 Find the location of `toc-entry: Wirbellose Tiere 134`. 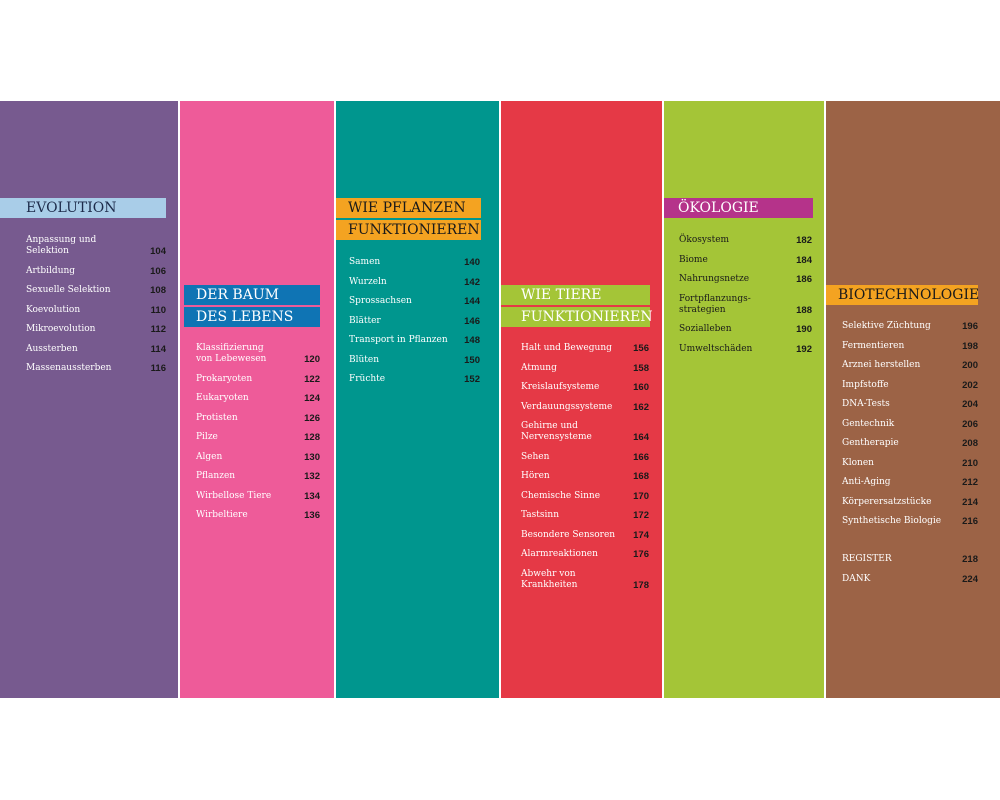

toc-entry: Wirbellose Tiere 134 is located at coordinates (258, 496).